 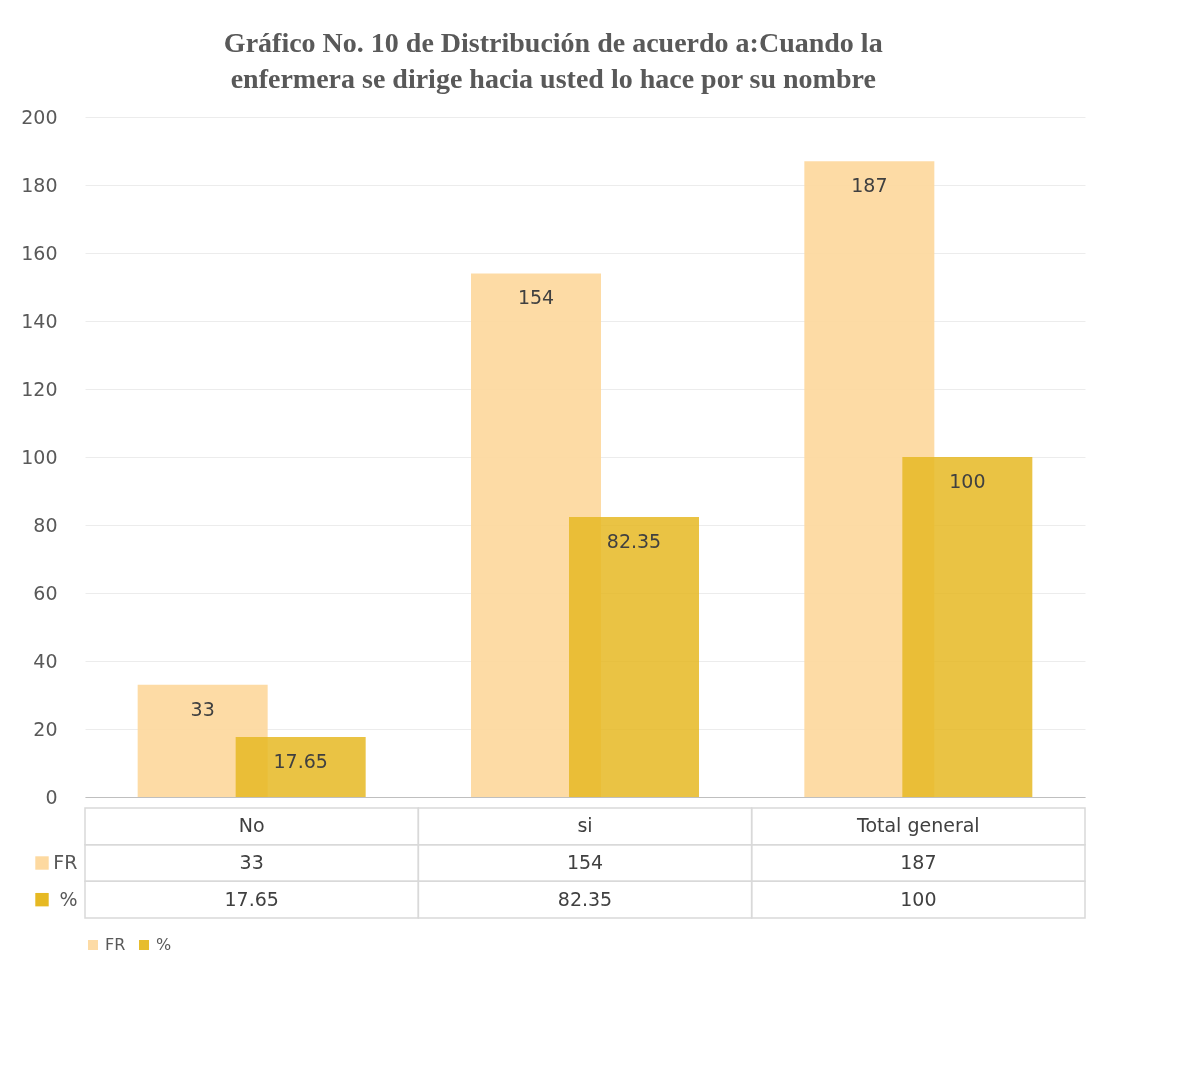 I want to click on y-tick-label: 60, so click(x=45, y=592).